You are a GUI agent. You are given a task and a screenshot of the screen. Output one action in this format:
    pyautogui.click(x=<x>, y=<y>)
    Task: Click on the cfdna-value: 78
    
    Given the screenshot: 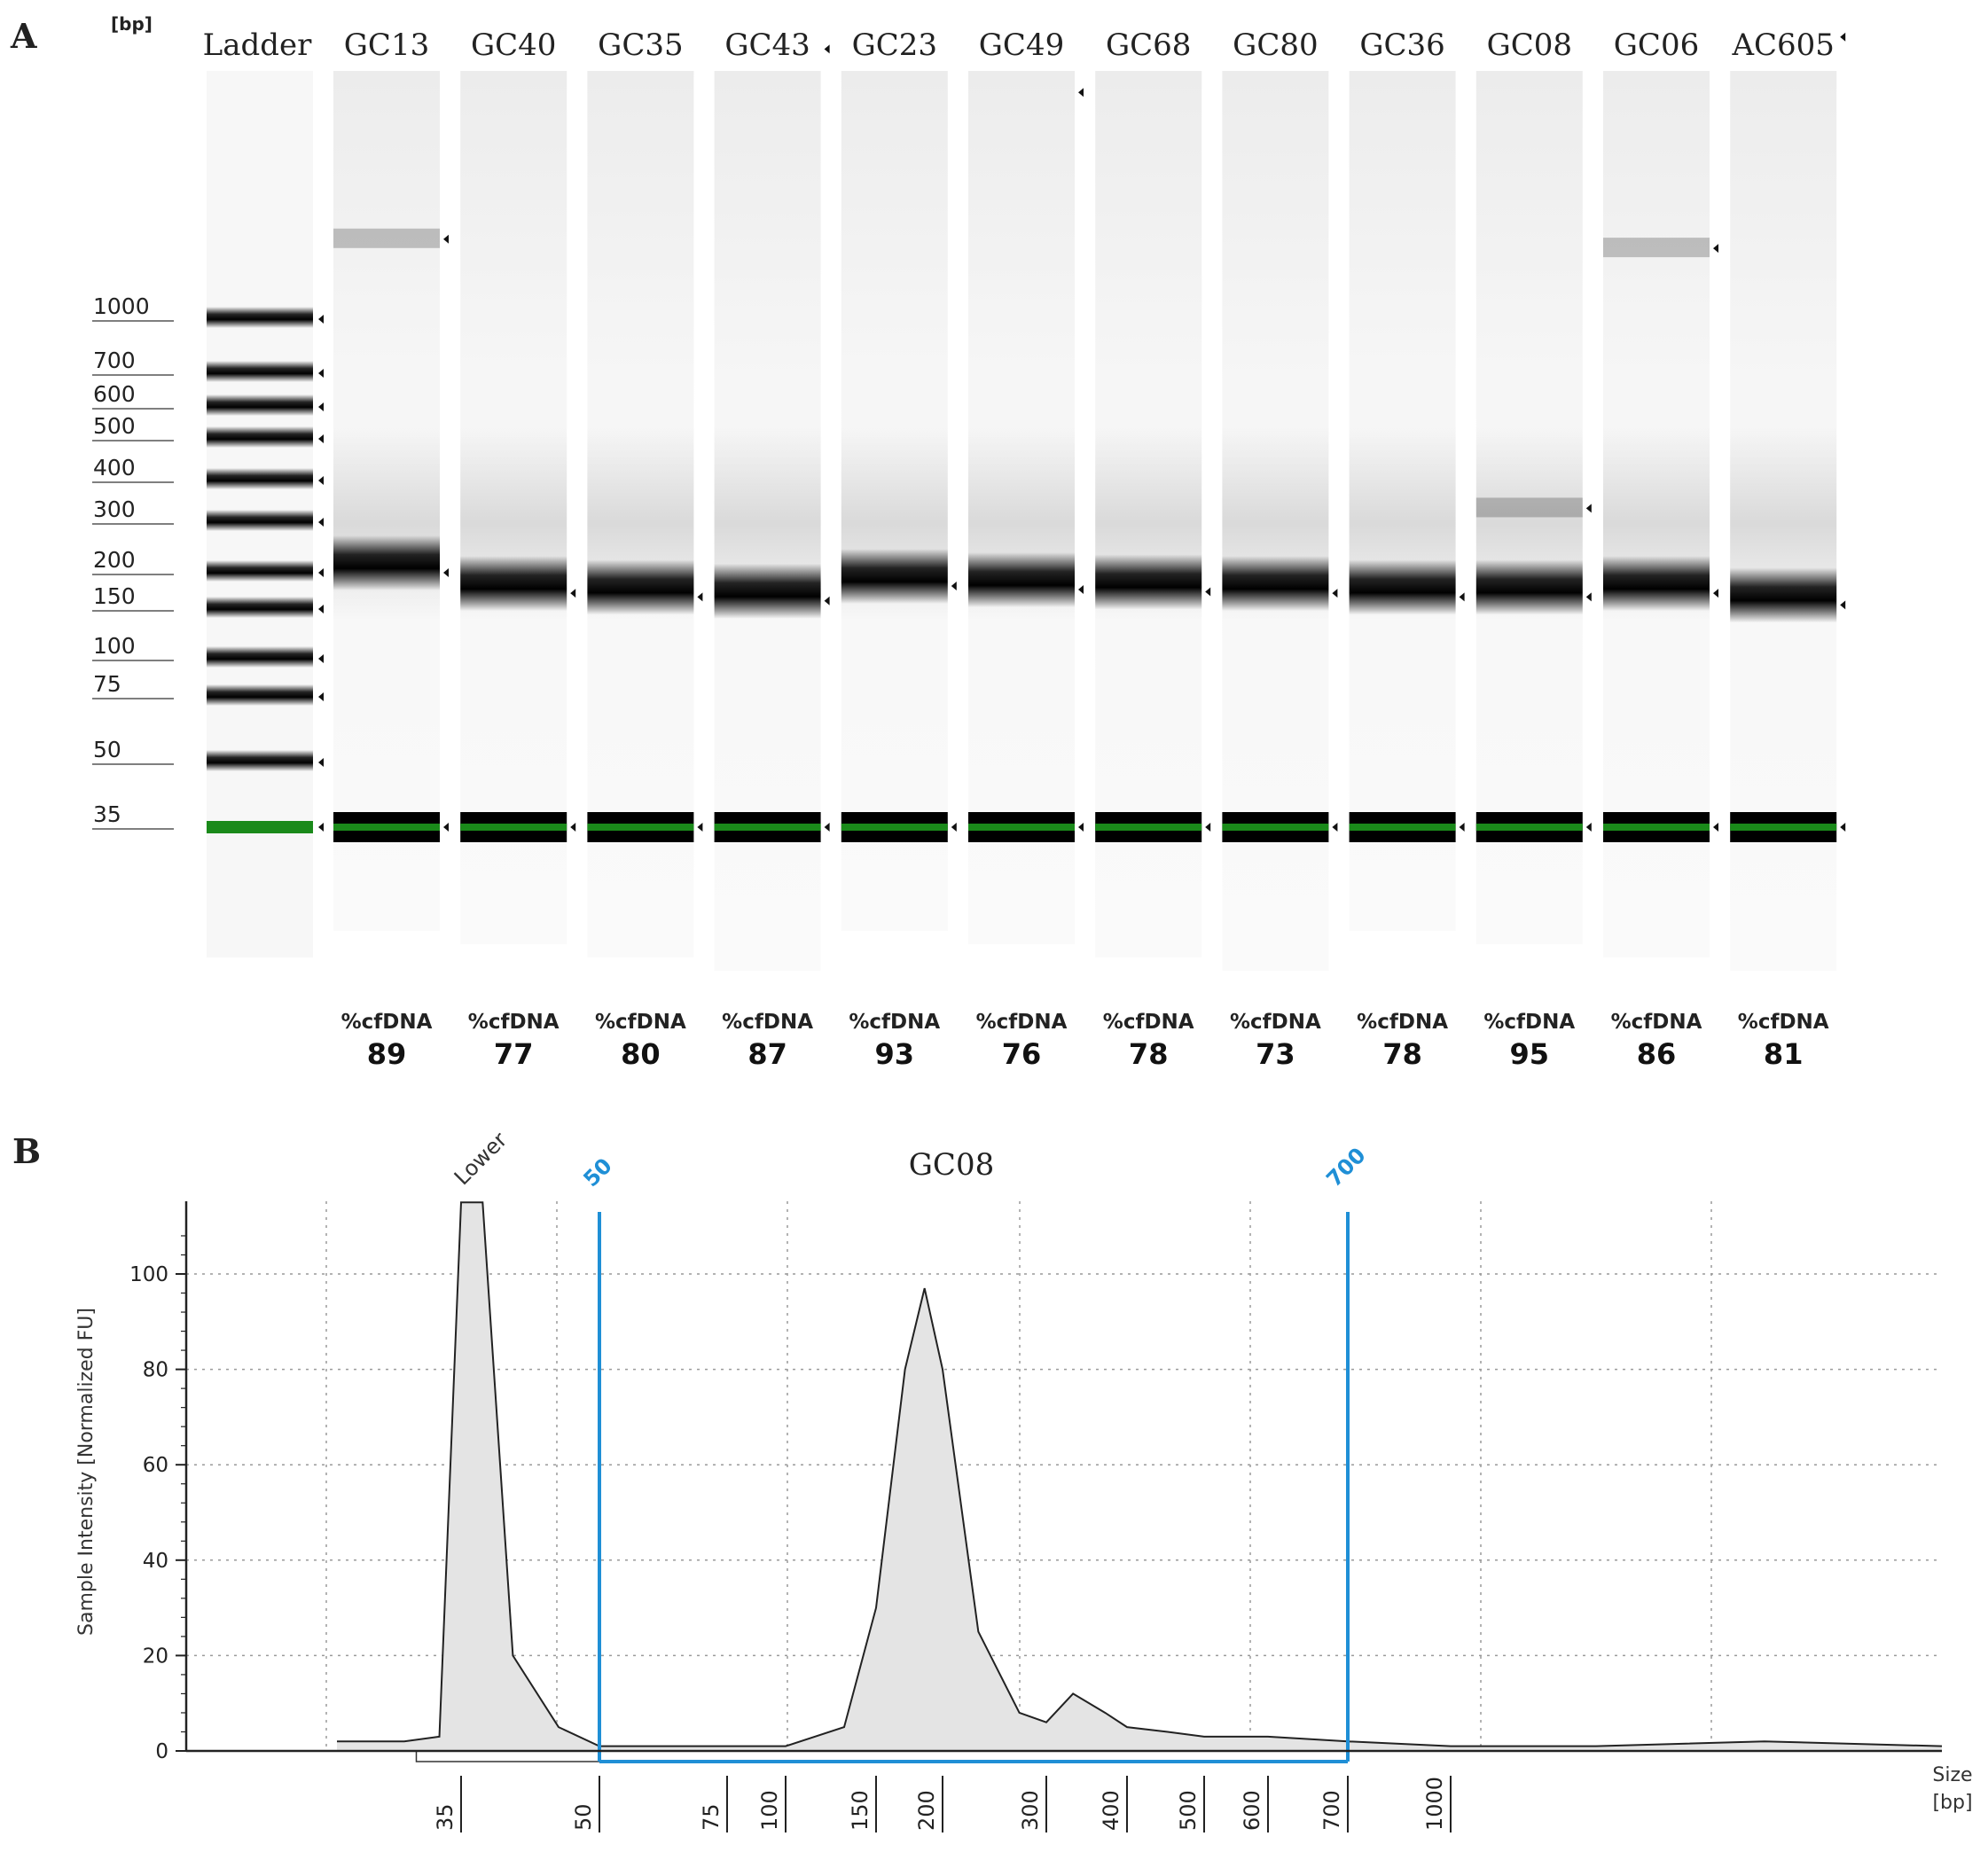 What is the action you would take?
    pyautogui.click(x=1149, y=1054)
    